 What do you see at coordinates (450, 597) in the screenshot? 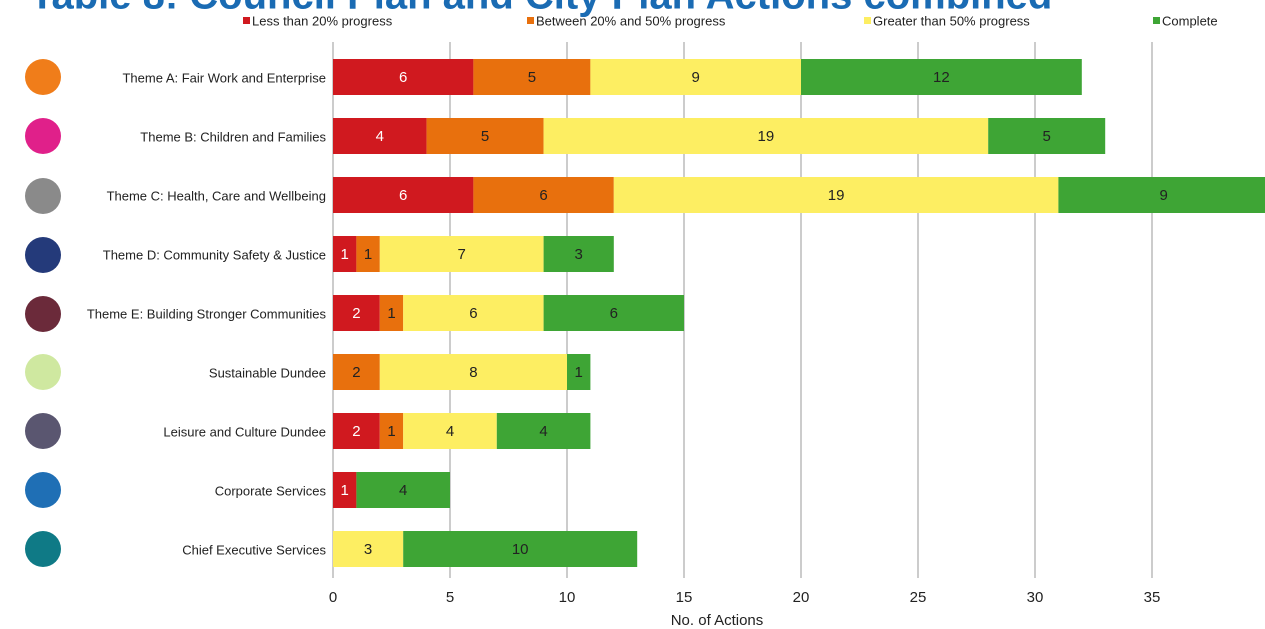
I see `x-tick-label: 5` at bounding box center [450, 597].